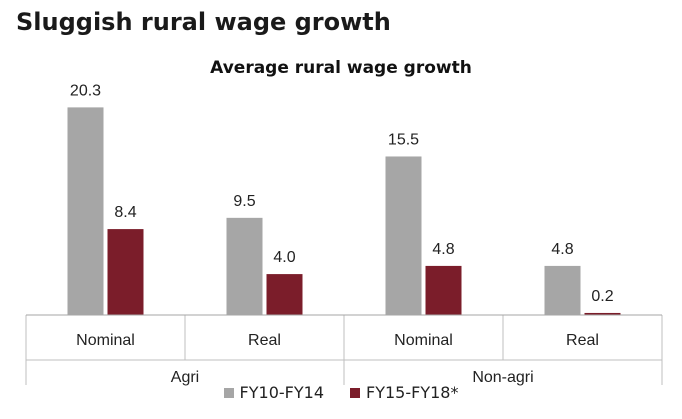 The height and width of the screenshot is (419, 682). I want to click on legend-item-series-1: FY15-FY18*, so click(404, 392).